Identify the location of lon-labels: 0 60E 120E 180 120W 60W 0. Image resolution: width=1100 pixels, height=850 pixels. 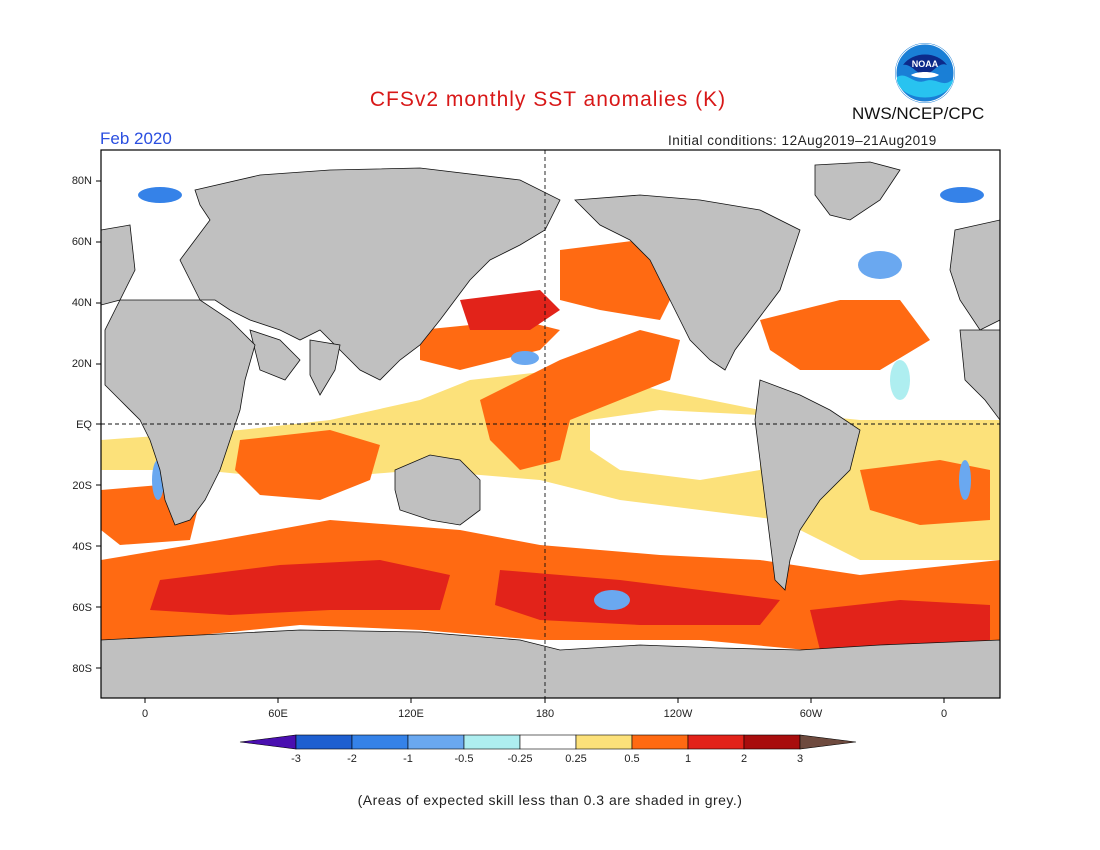
(544, 714).